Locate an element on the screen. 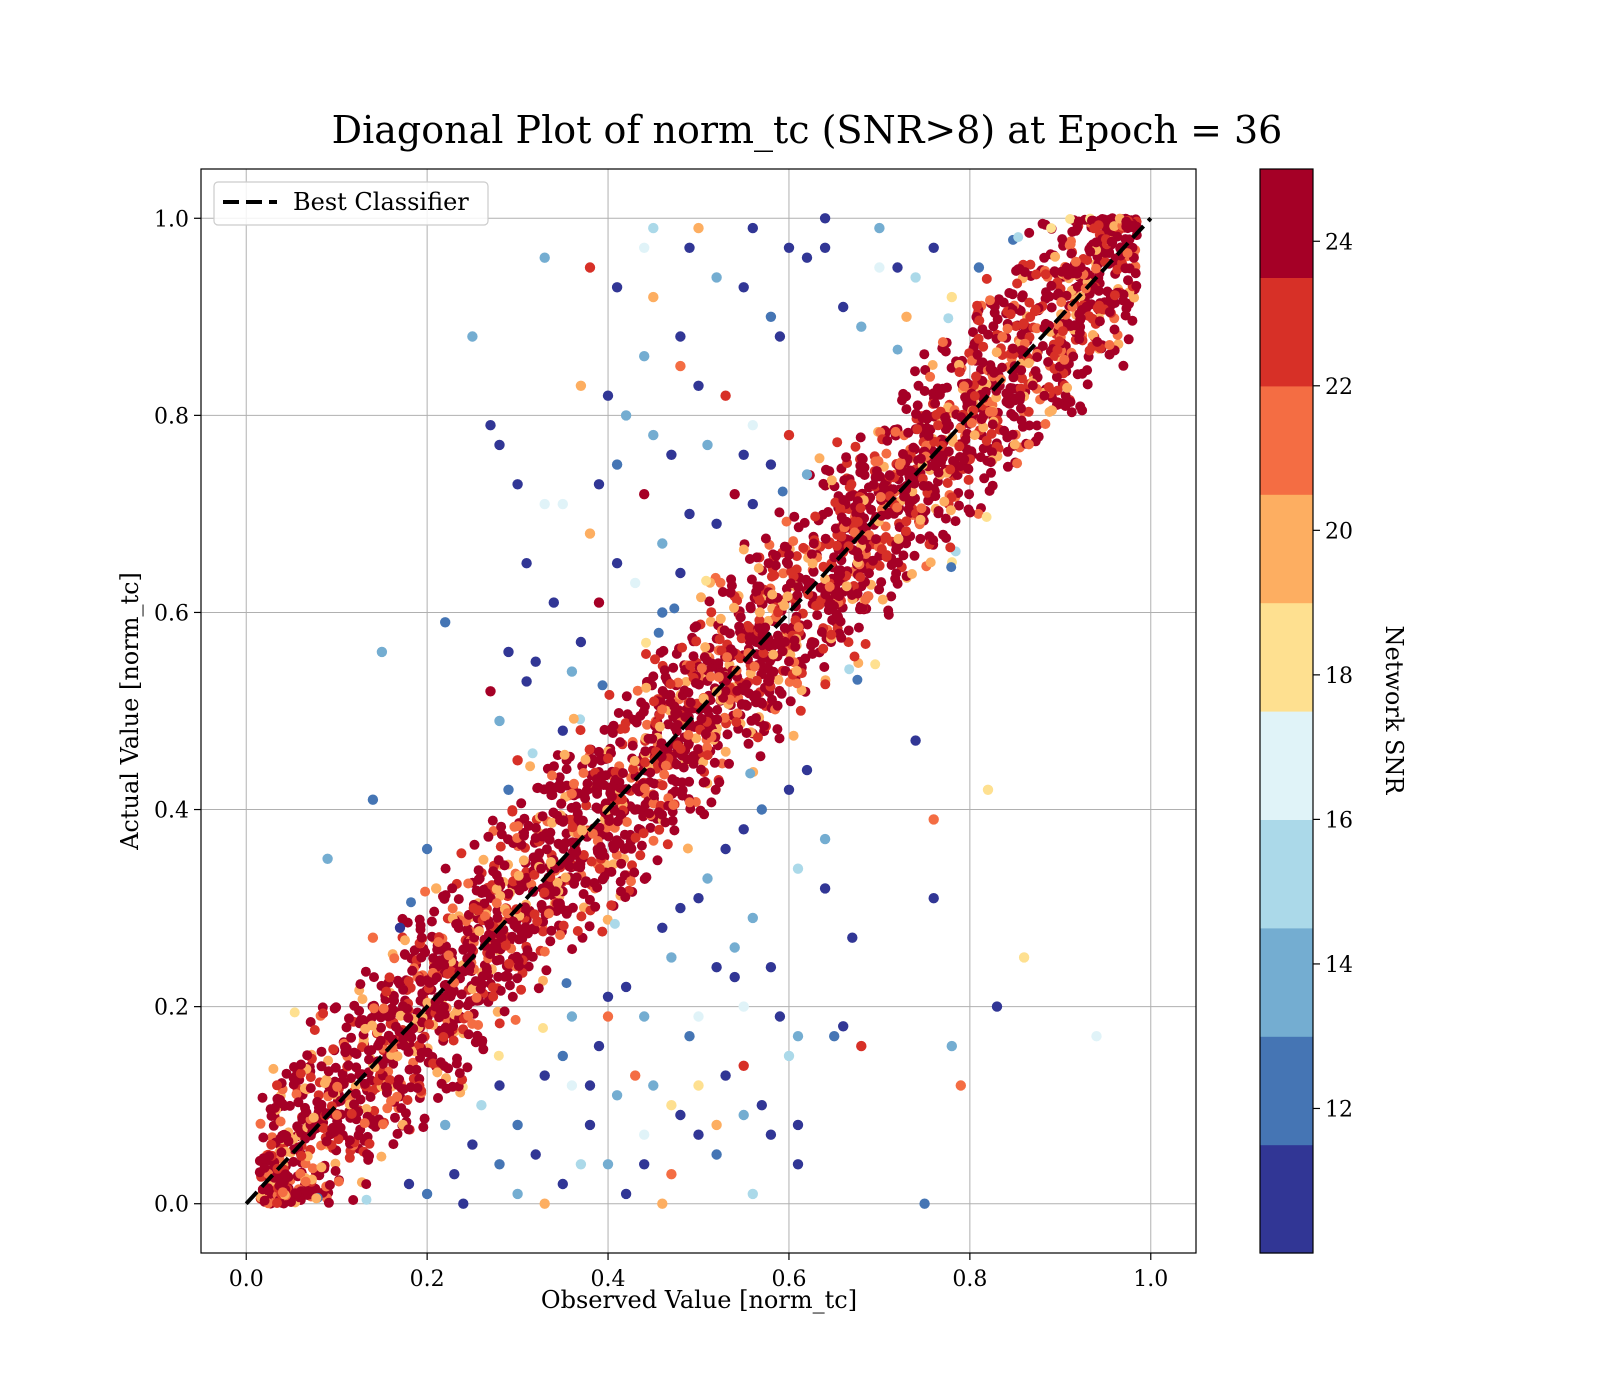 The image size is (1600, 1400). colorbar-frame is located at coordinates (1286, 711).